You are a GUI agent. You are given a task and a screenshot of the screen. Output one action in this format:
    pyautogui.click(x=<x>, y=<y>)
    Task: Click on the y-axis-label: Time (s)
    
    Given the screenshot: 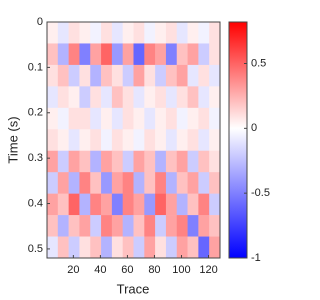 What is the action you would take?
    pyautogui.click(x=12, y=139)
    